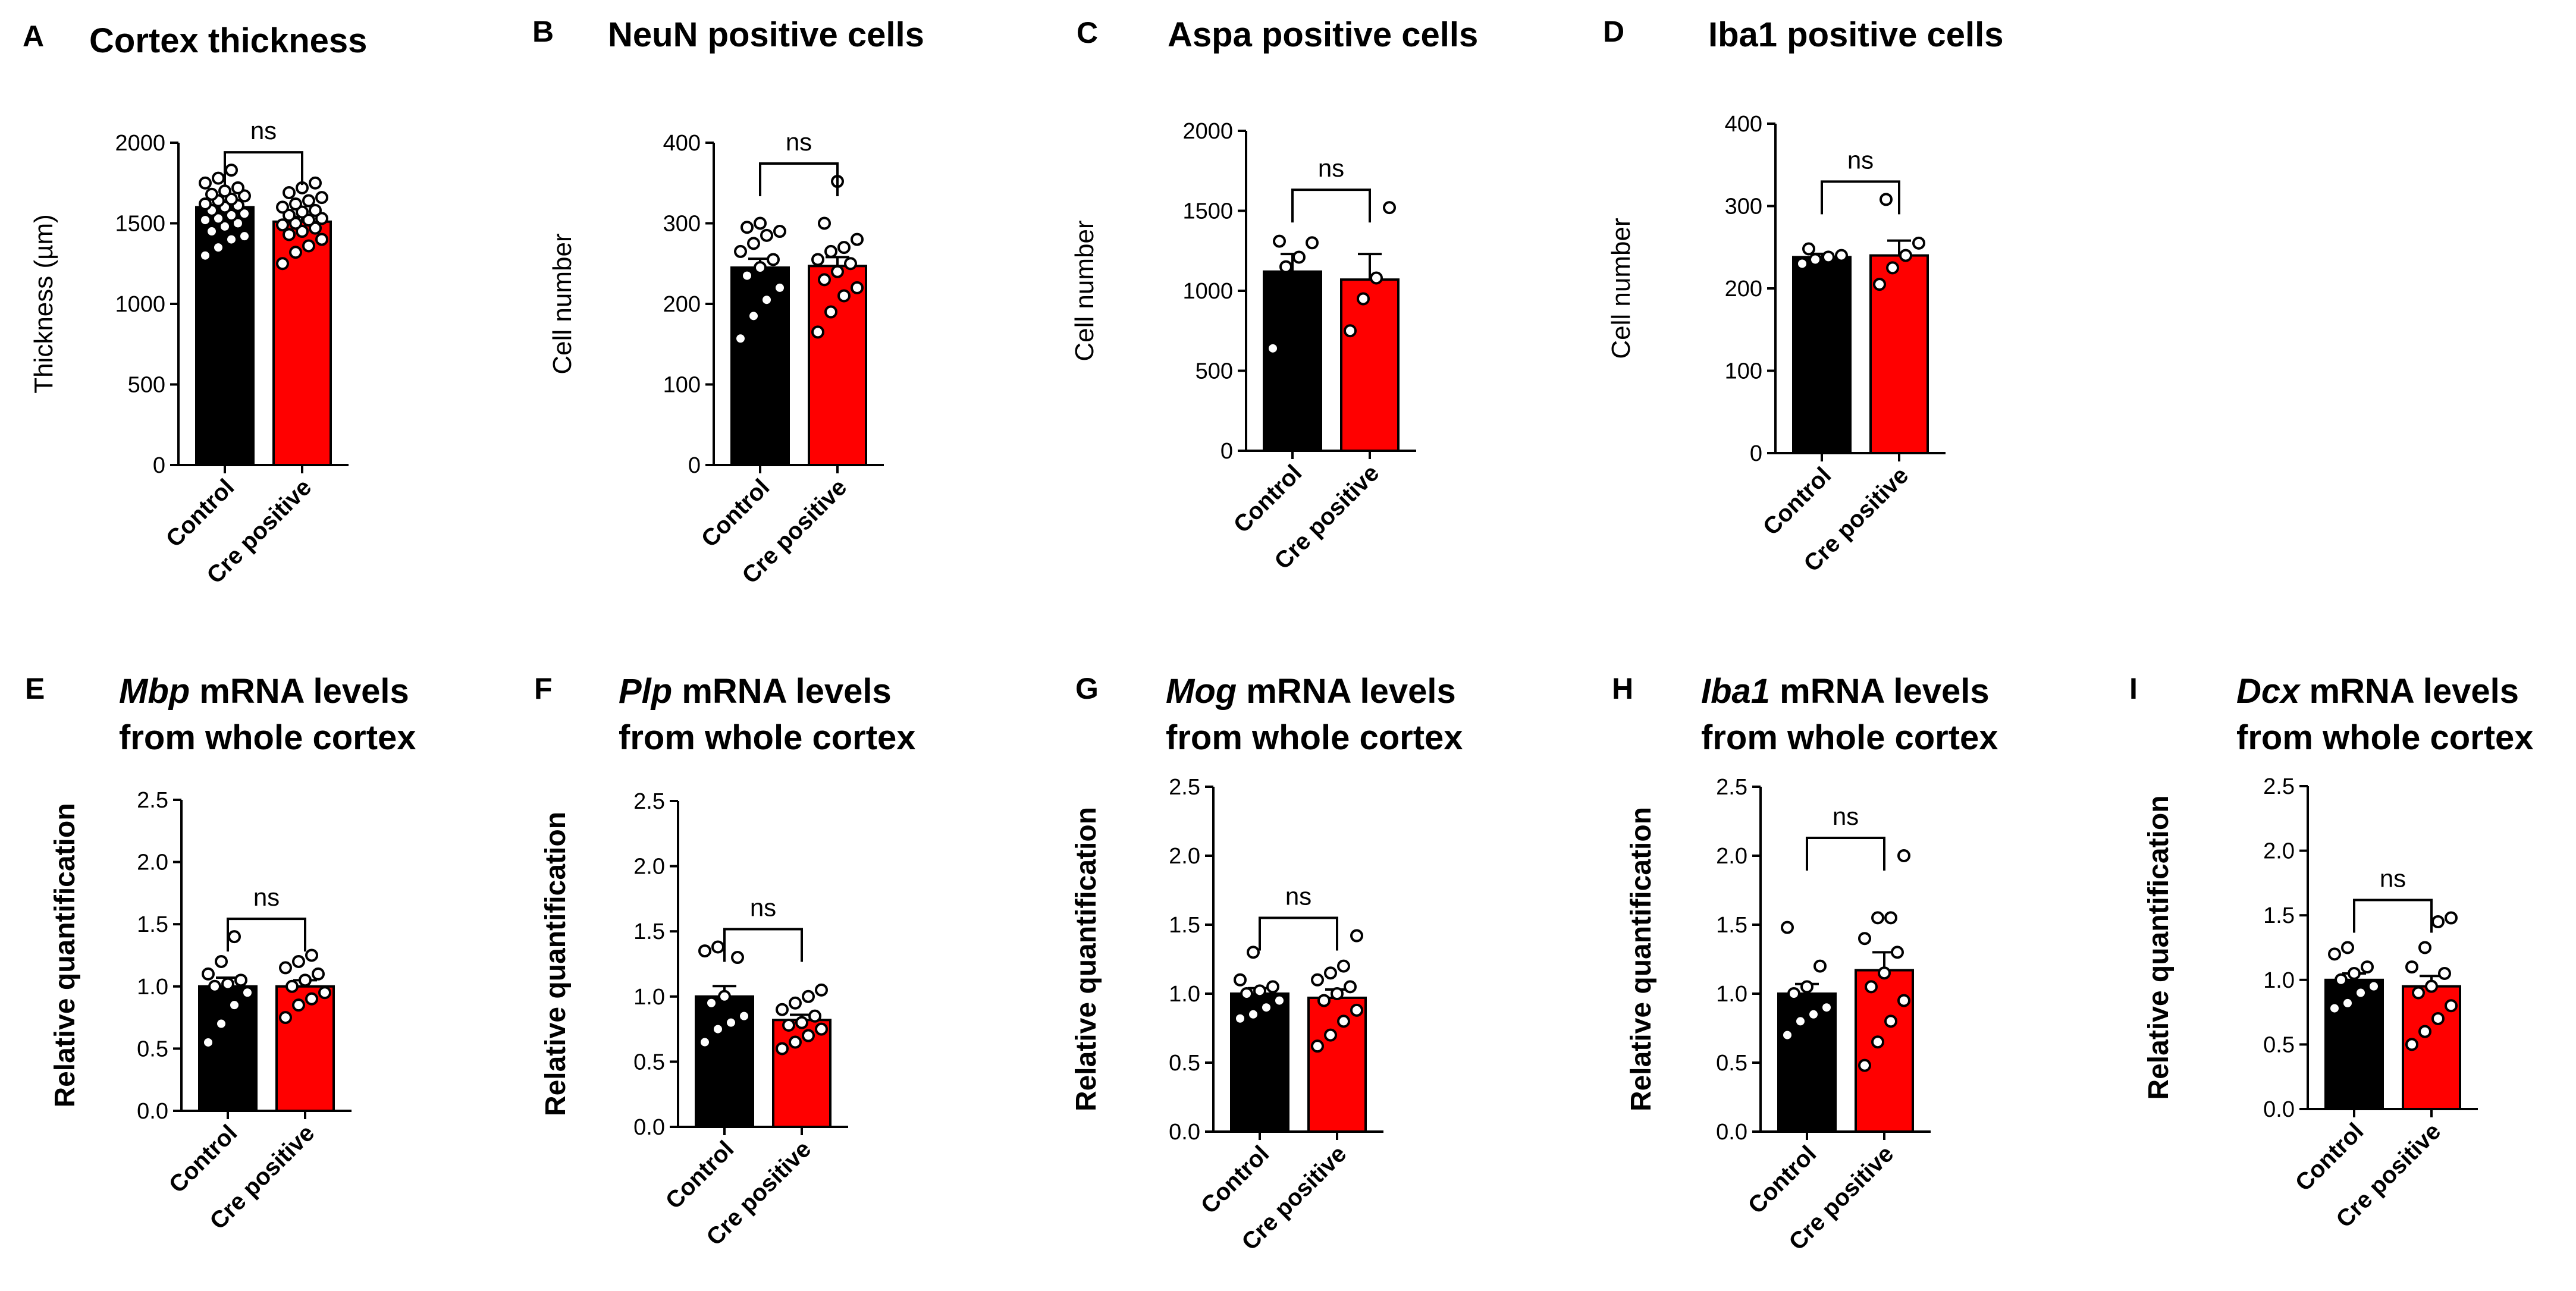 The width and height of the screenshot is (2576, 1291). I want to click on y-tick-label: 1500, so click(1207, 211).